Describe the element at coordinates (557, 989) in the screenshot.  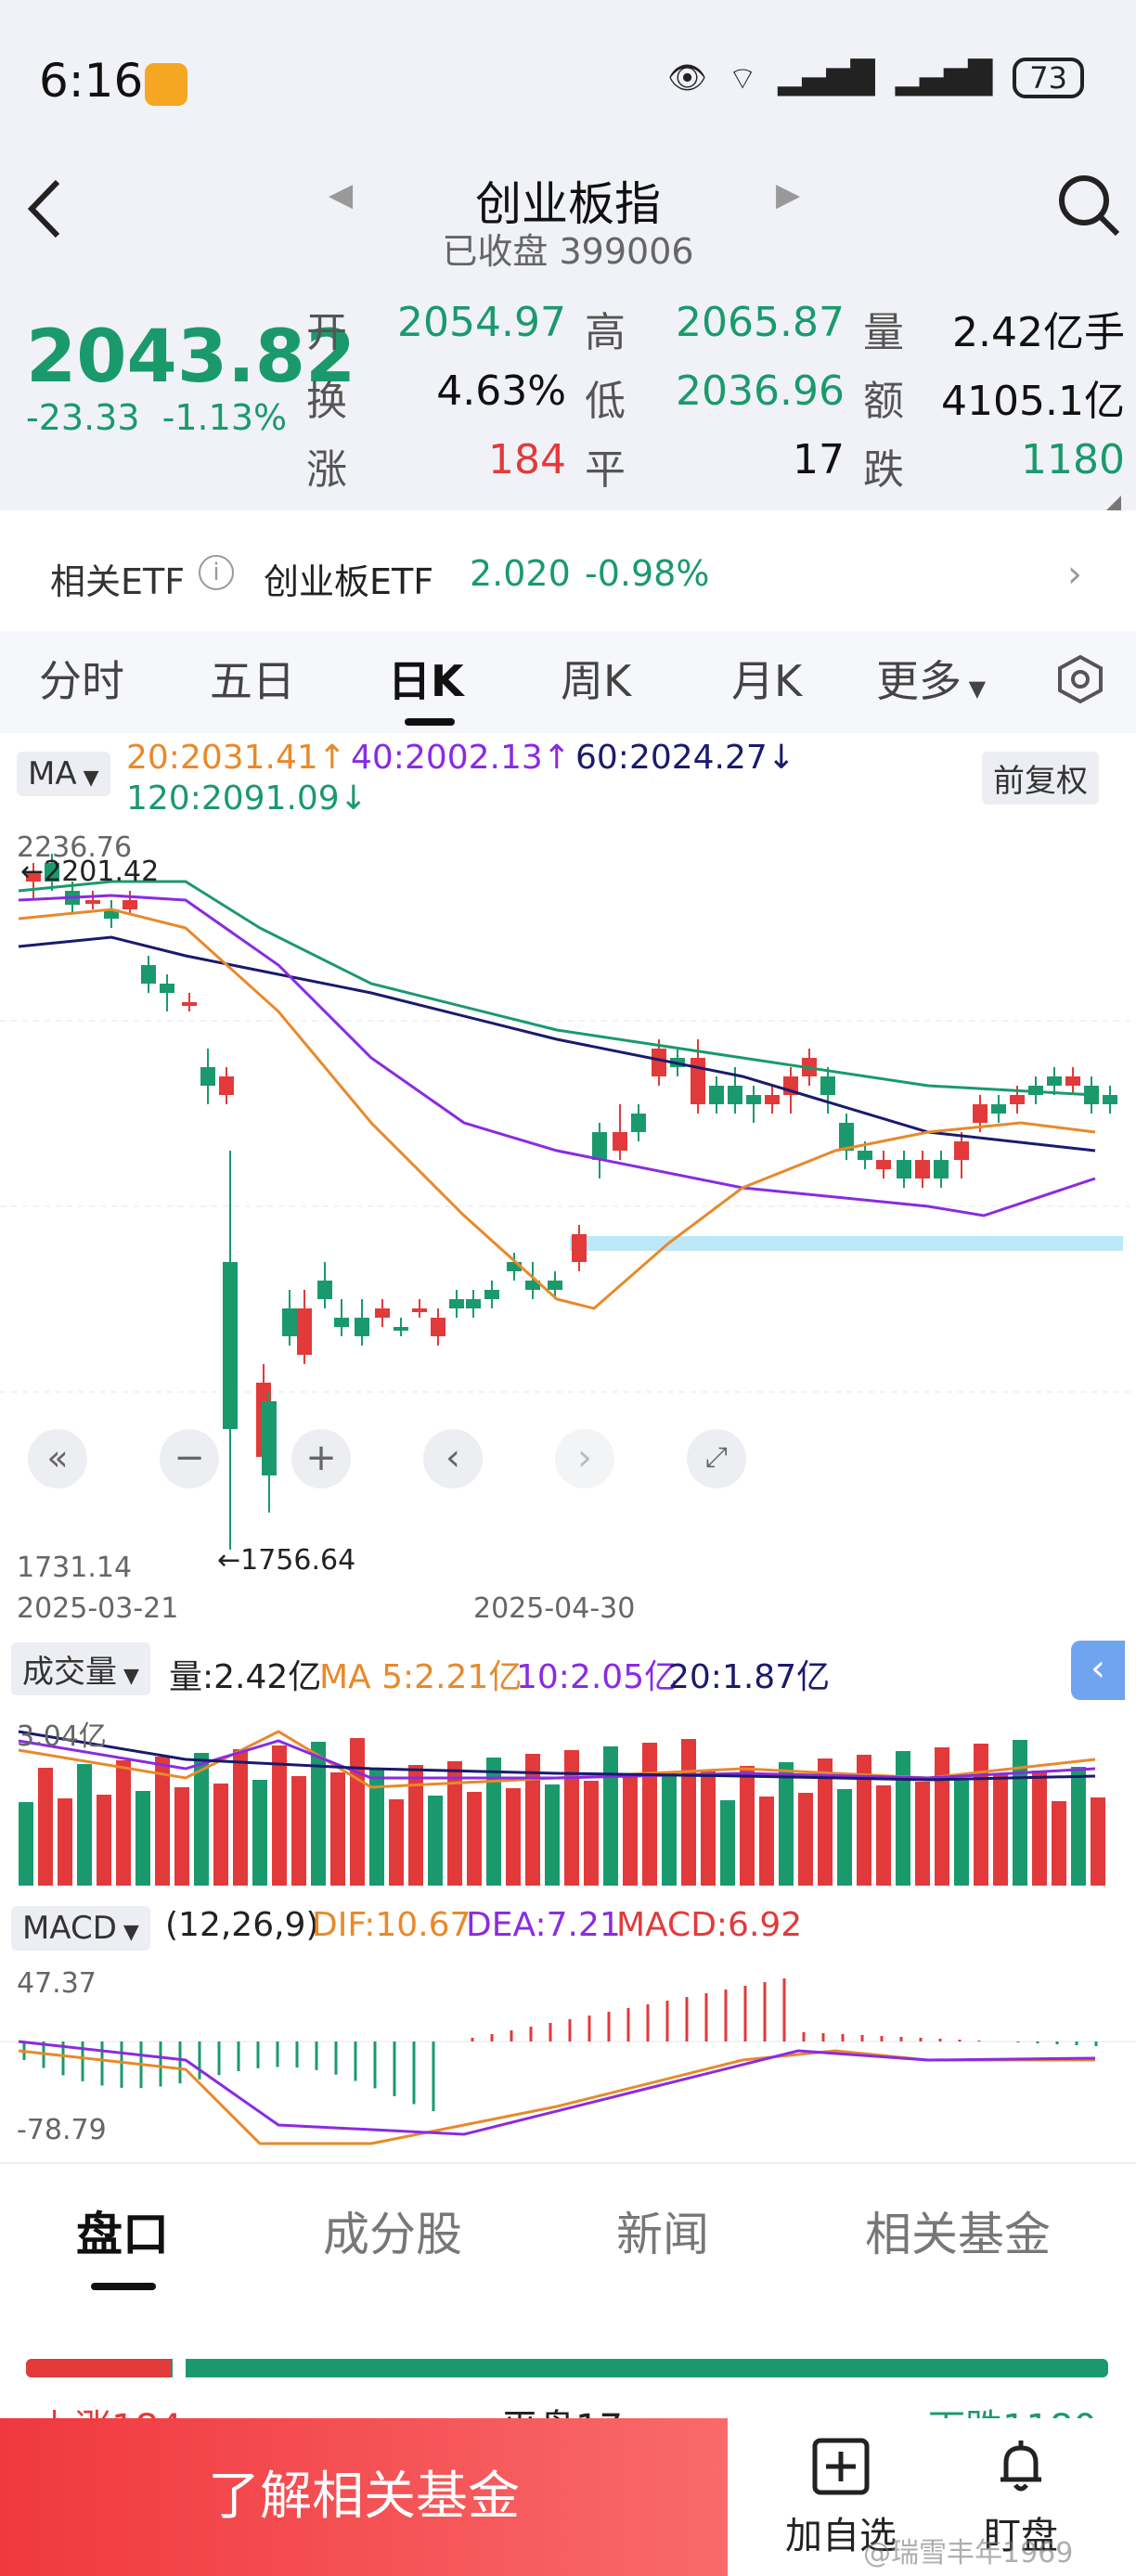
I see `ma120-line` at that location.